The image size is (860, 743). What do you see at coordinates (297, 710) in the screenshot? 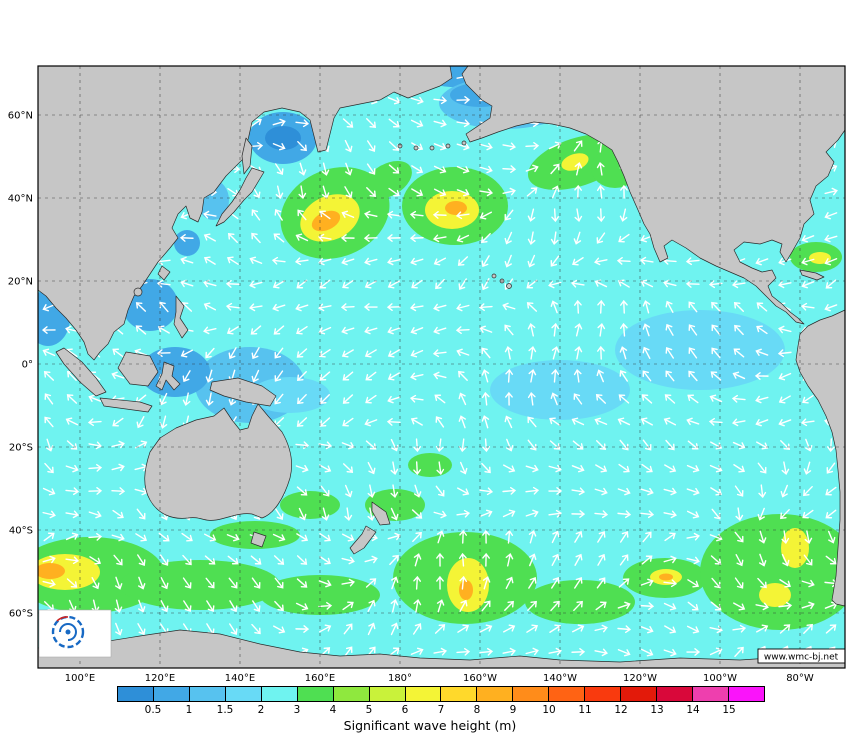
I see `colorbar-tick: 3` at bounding box center [297, 710].